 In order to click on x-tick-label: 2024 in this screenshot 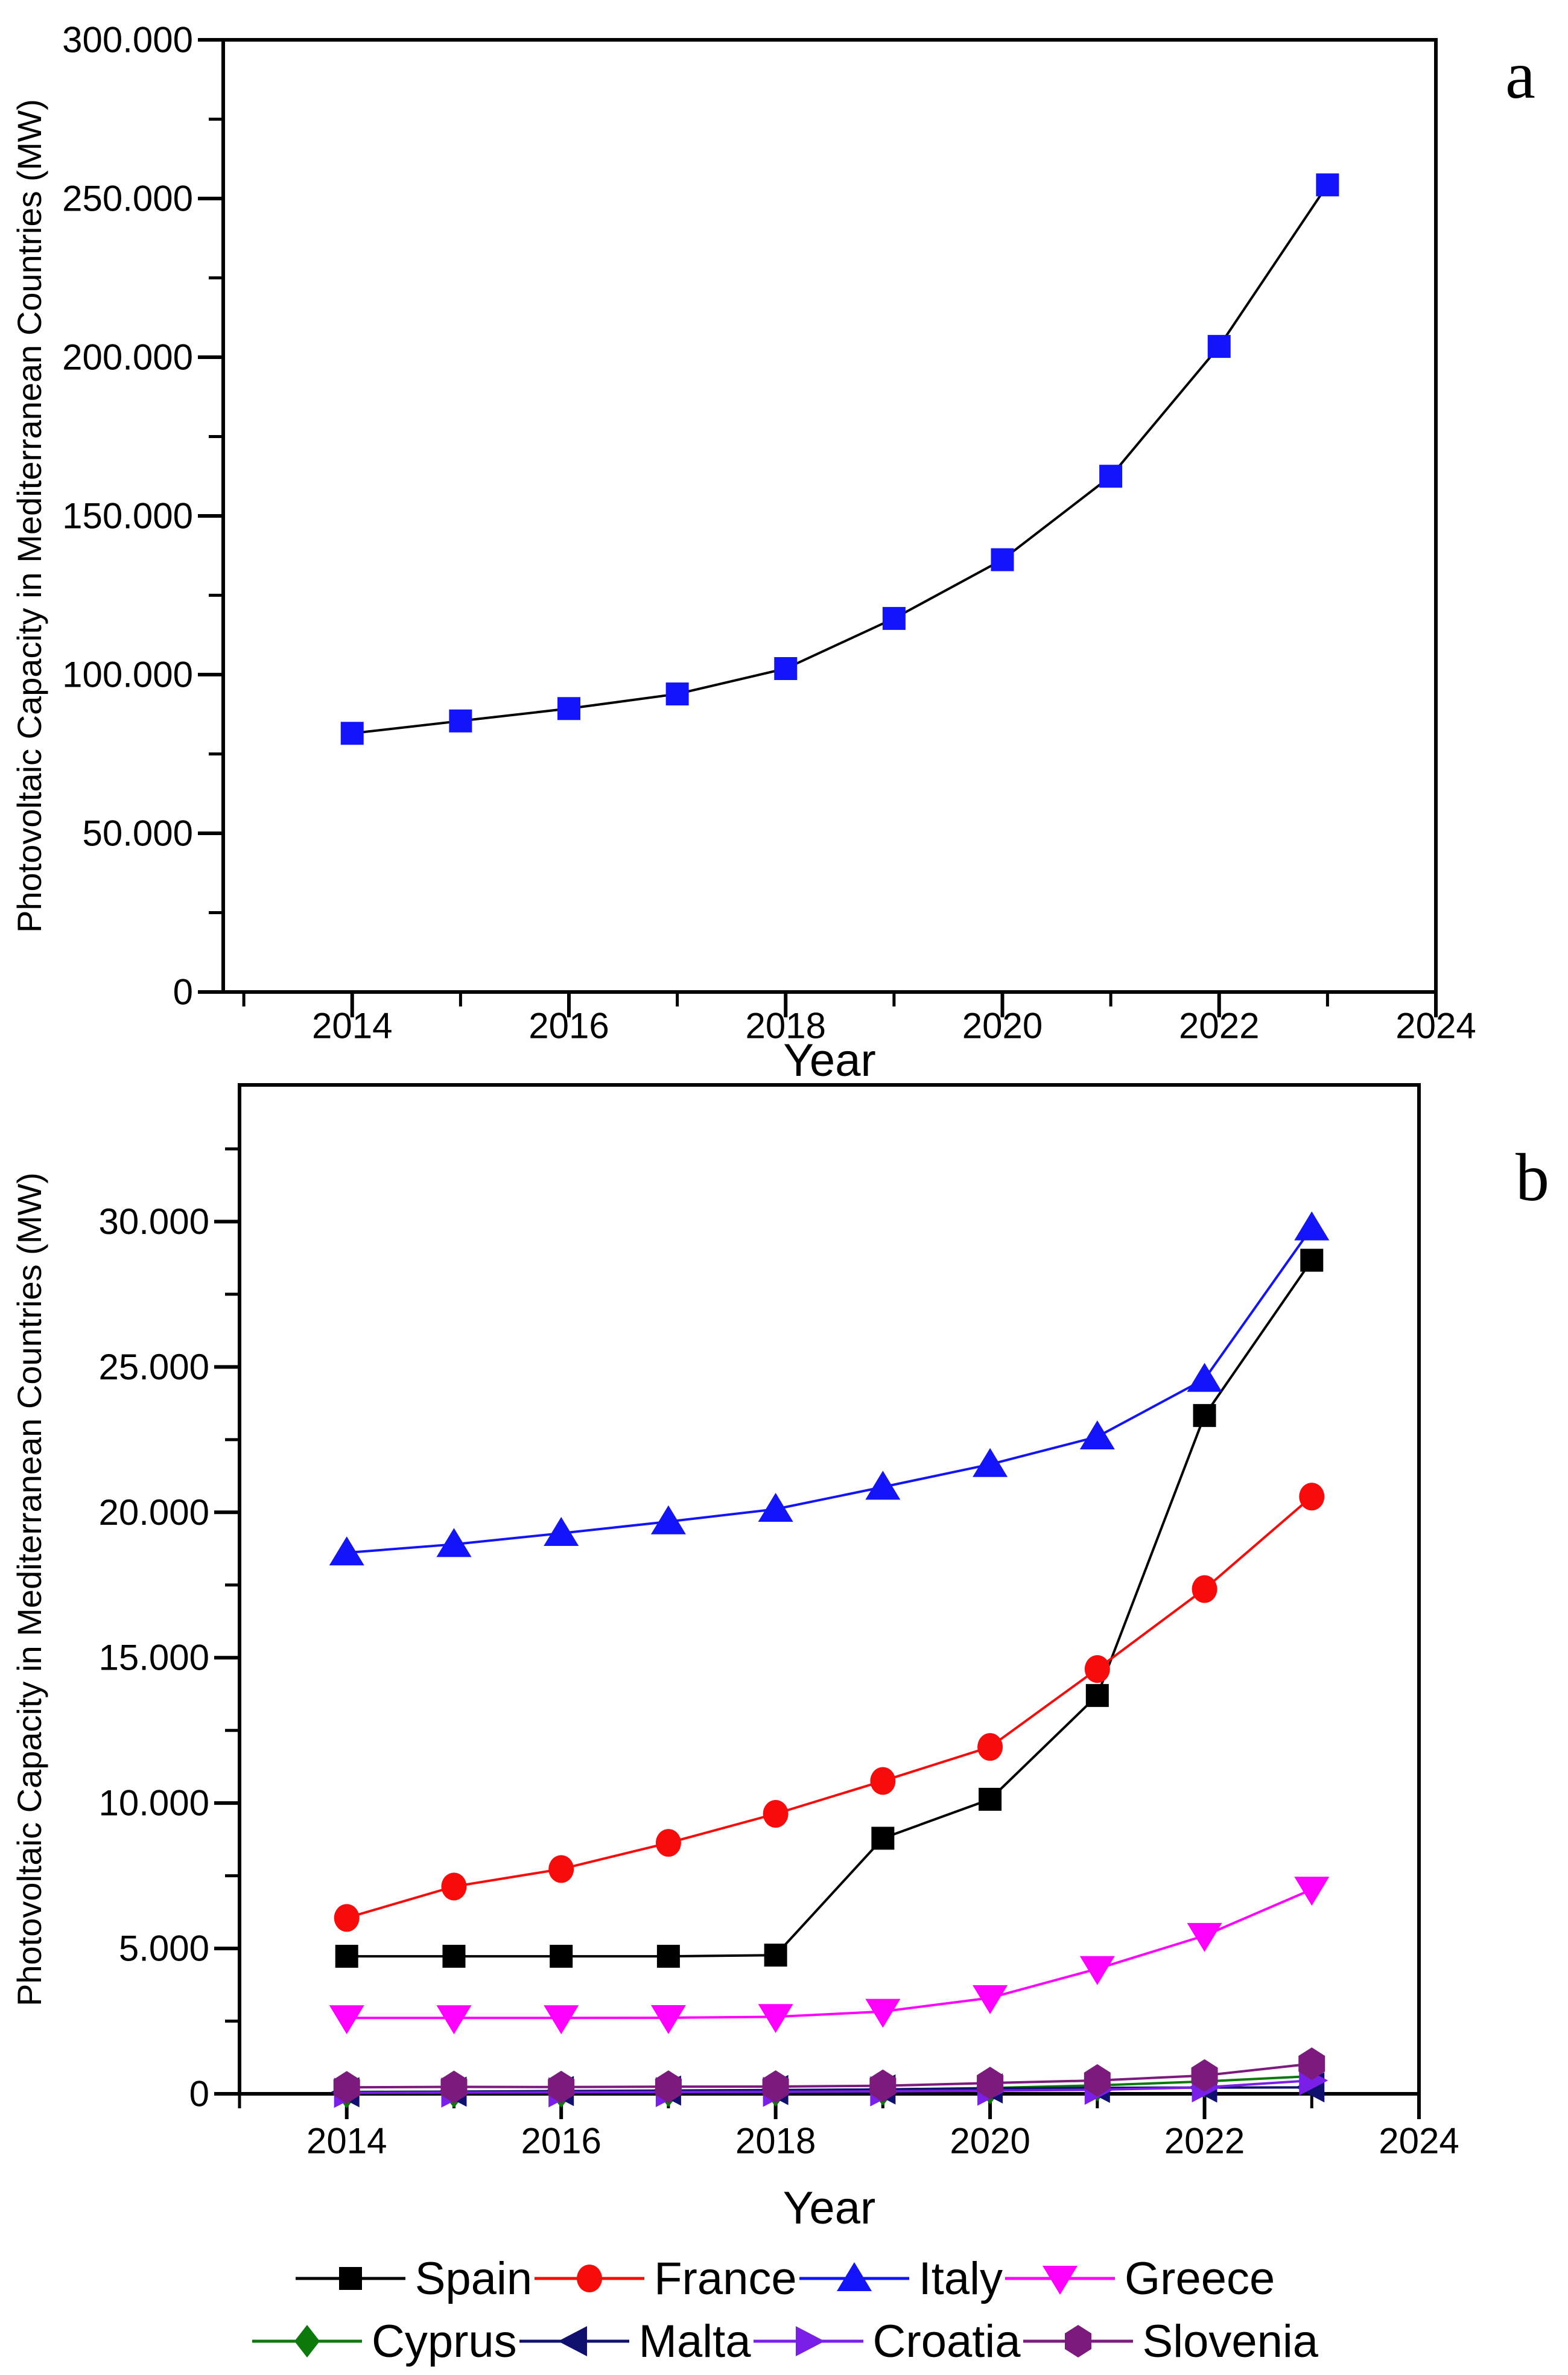, I will do `click(1435, 1026)`.